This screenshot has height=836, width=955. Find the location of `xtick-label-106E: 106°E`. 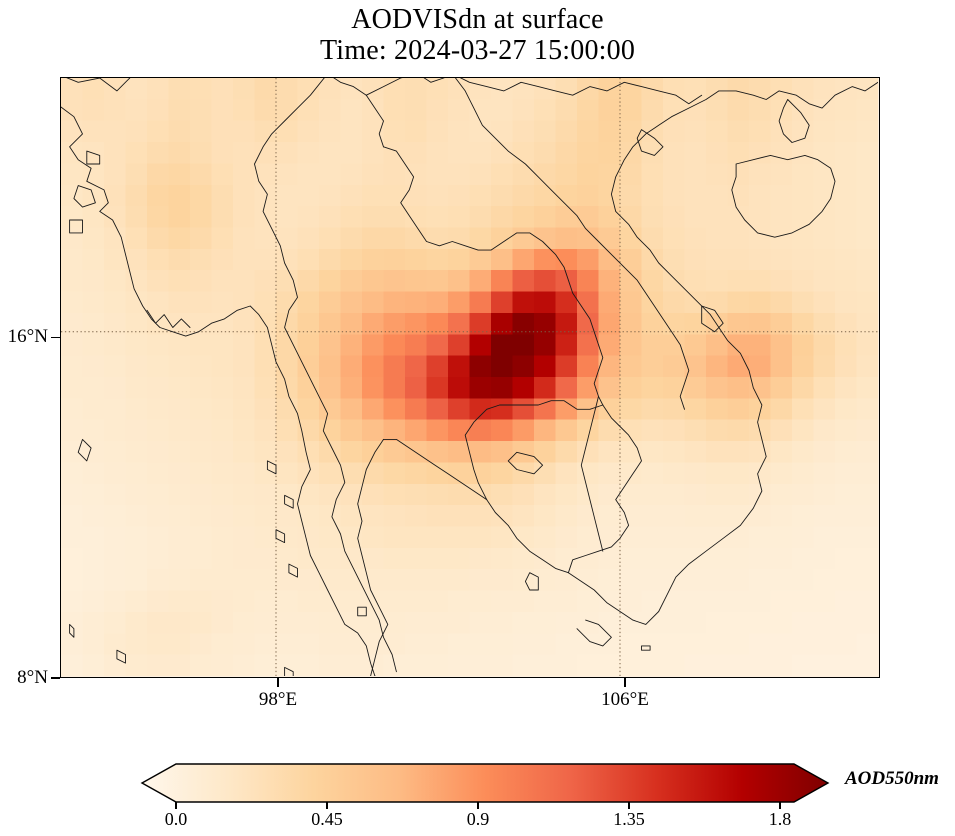

xtick-label-106E: 106°E is located at coordinates (625, 699).